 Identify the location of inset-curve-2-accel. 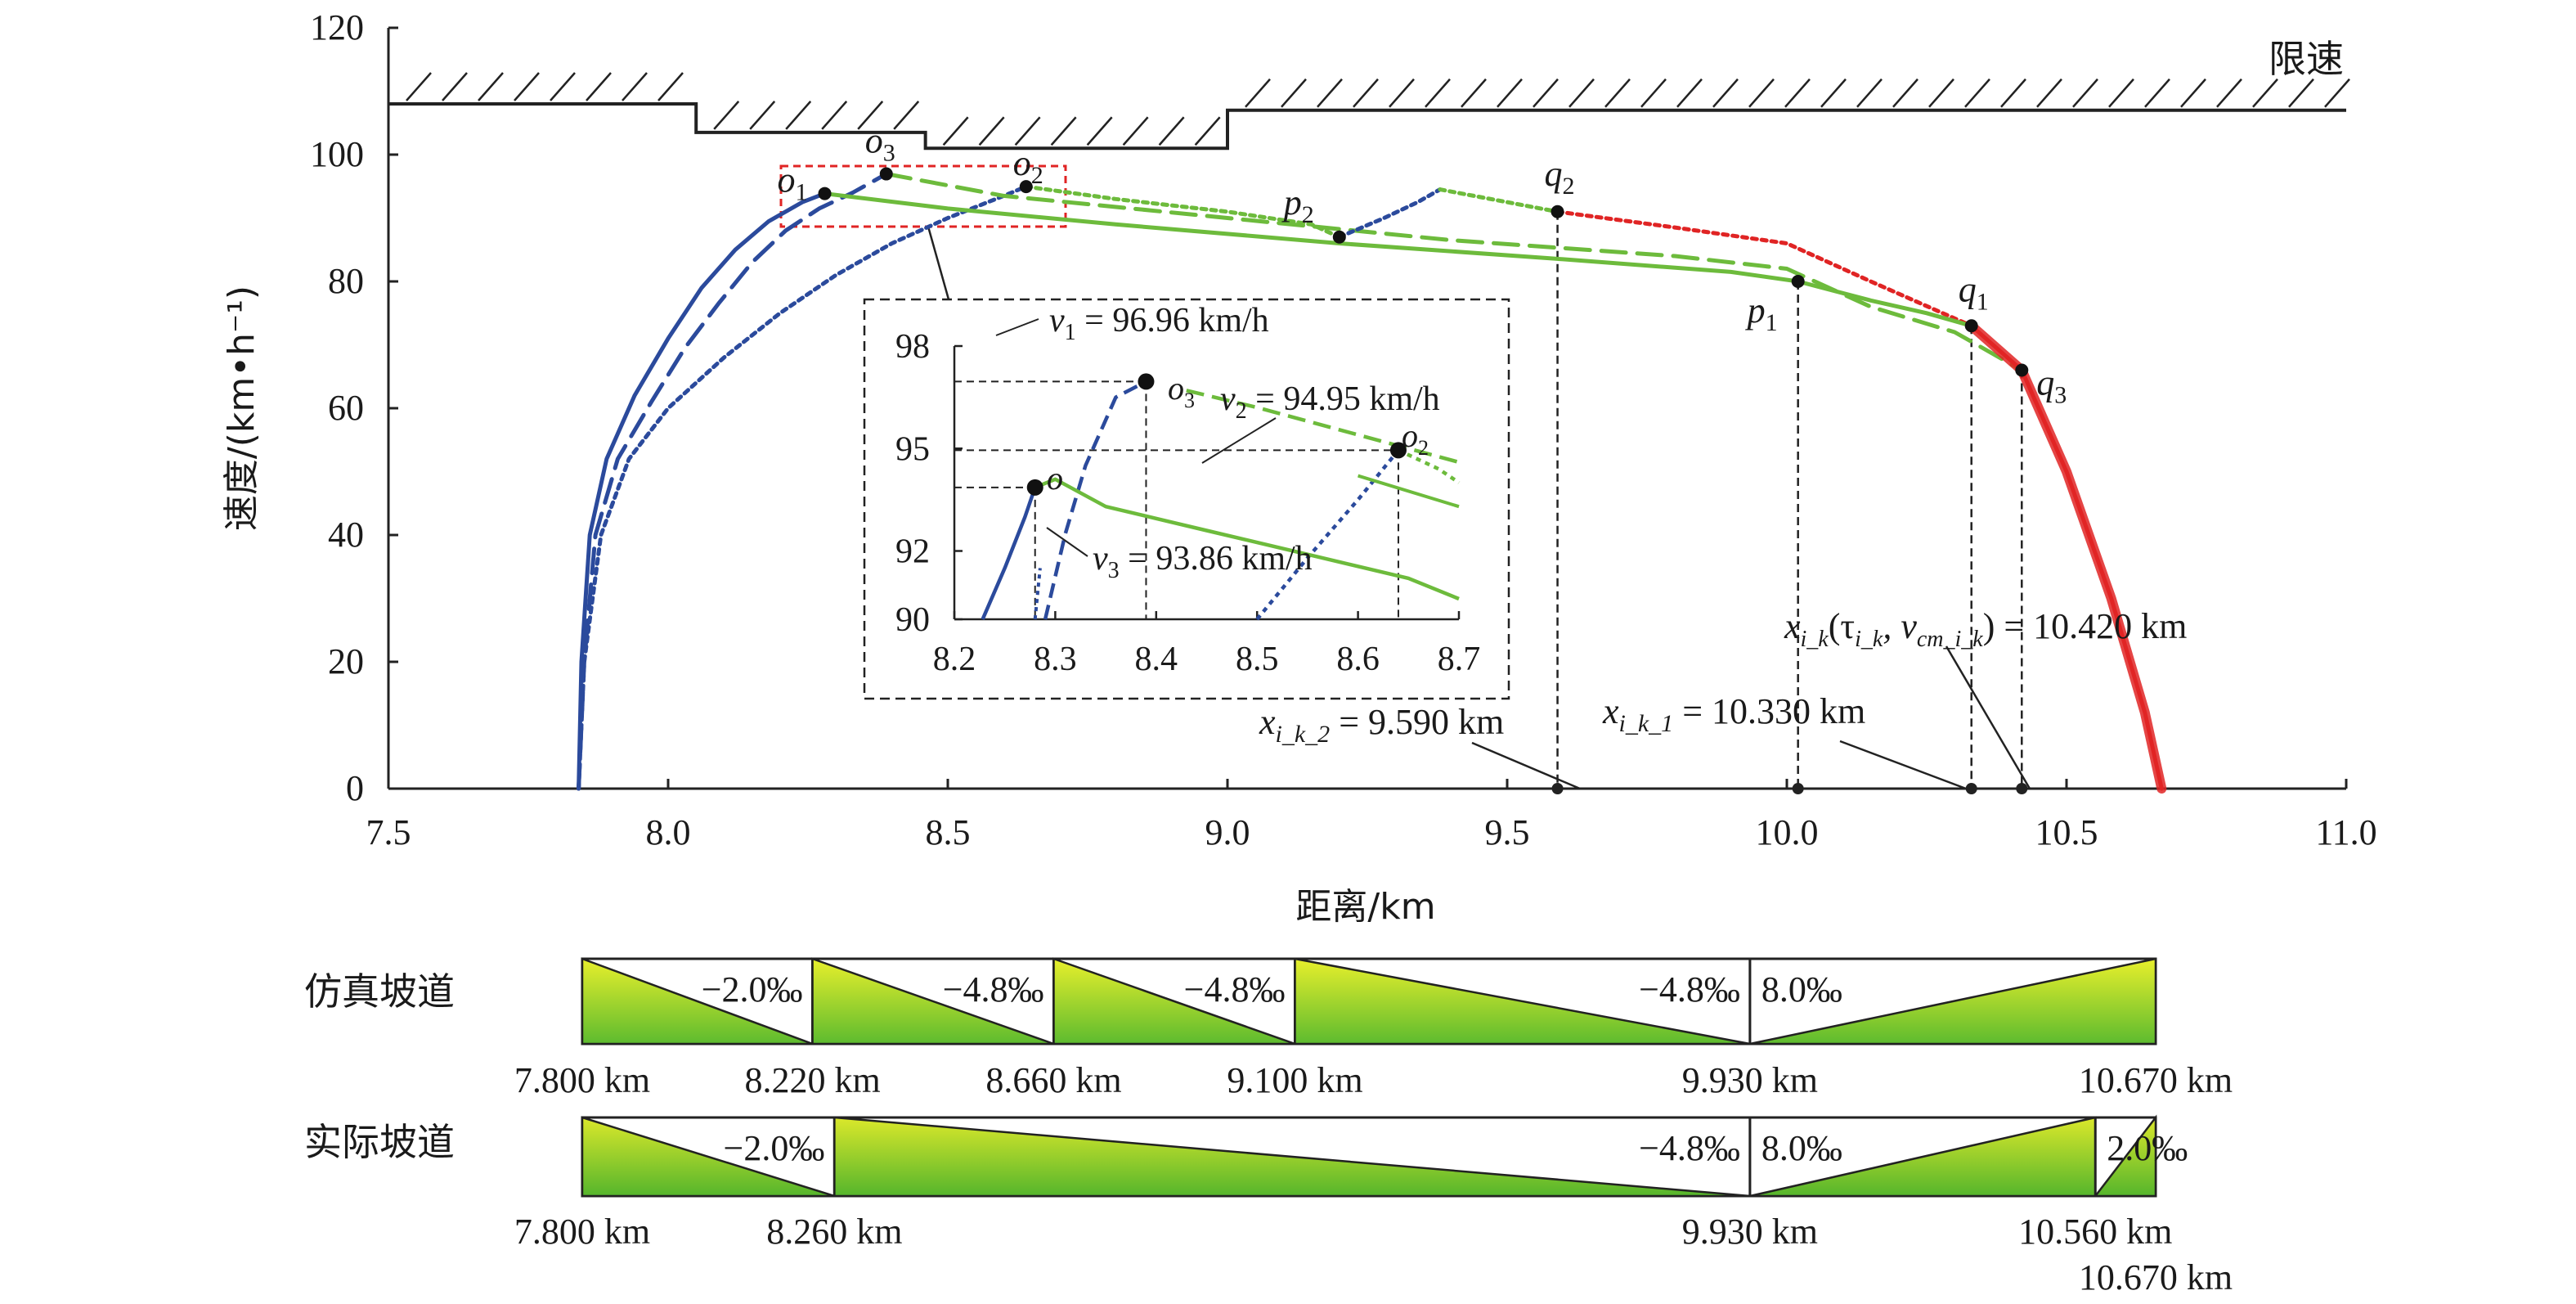
(1327, 534).